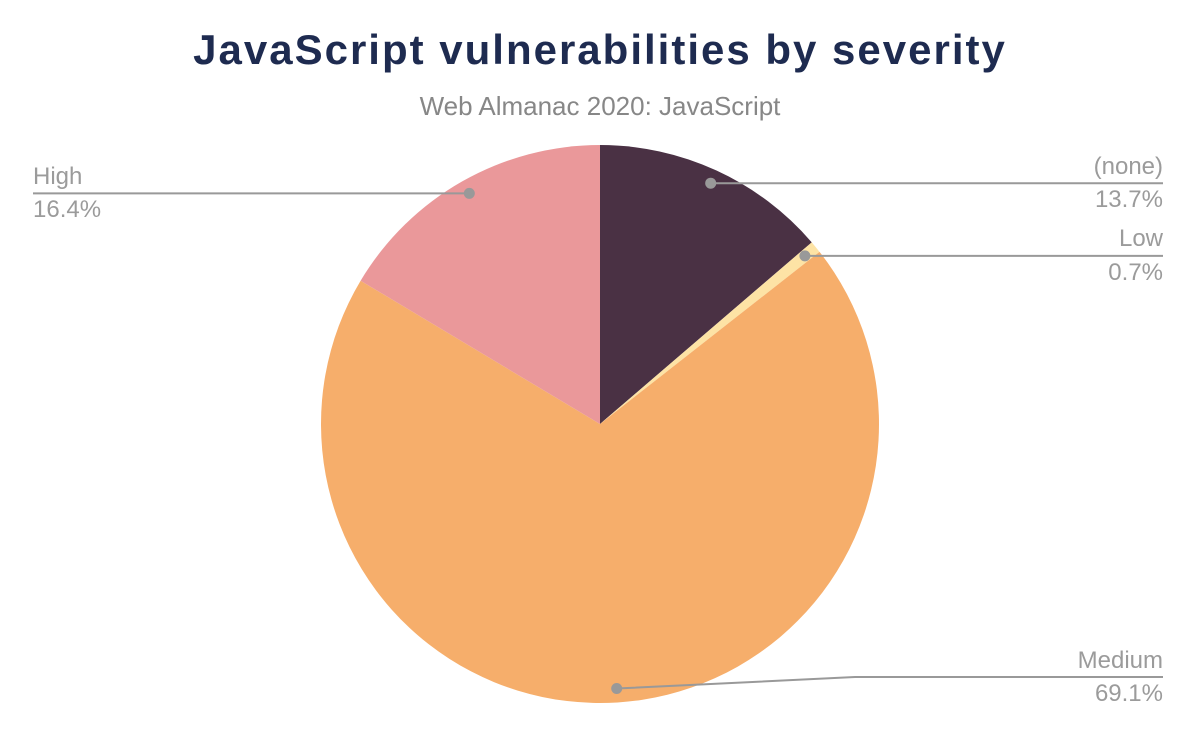  Describe the element at coordinates (58, 177) in the screenshot. I see `slice-name-high: High` at that location.